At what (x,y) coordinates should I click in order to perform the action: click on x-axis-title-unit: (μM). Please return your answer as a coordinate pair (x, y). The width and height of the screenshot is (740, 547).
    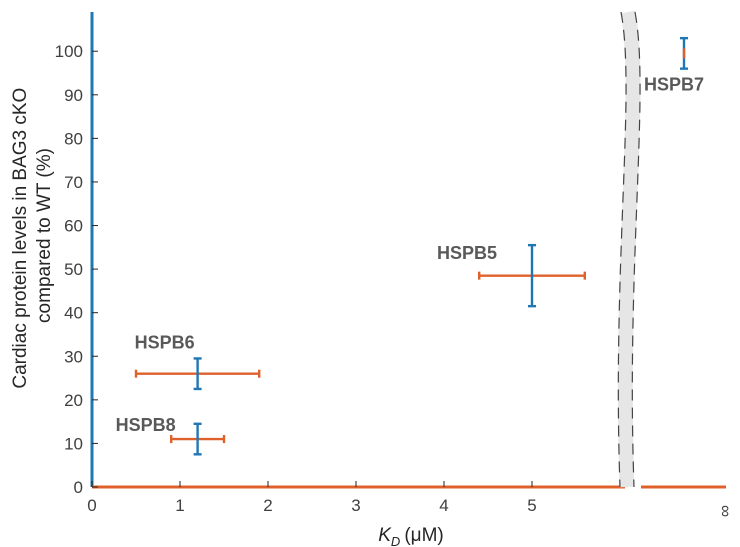
    Looking at the image, I should click on (423, 535).